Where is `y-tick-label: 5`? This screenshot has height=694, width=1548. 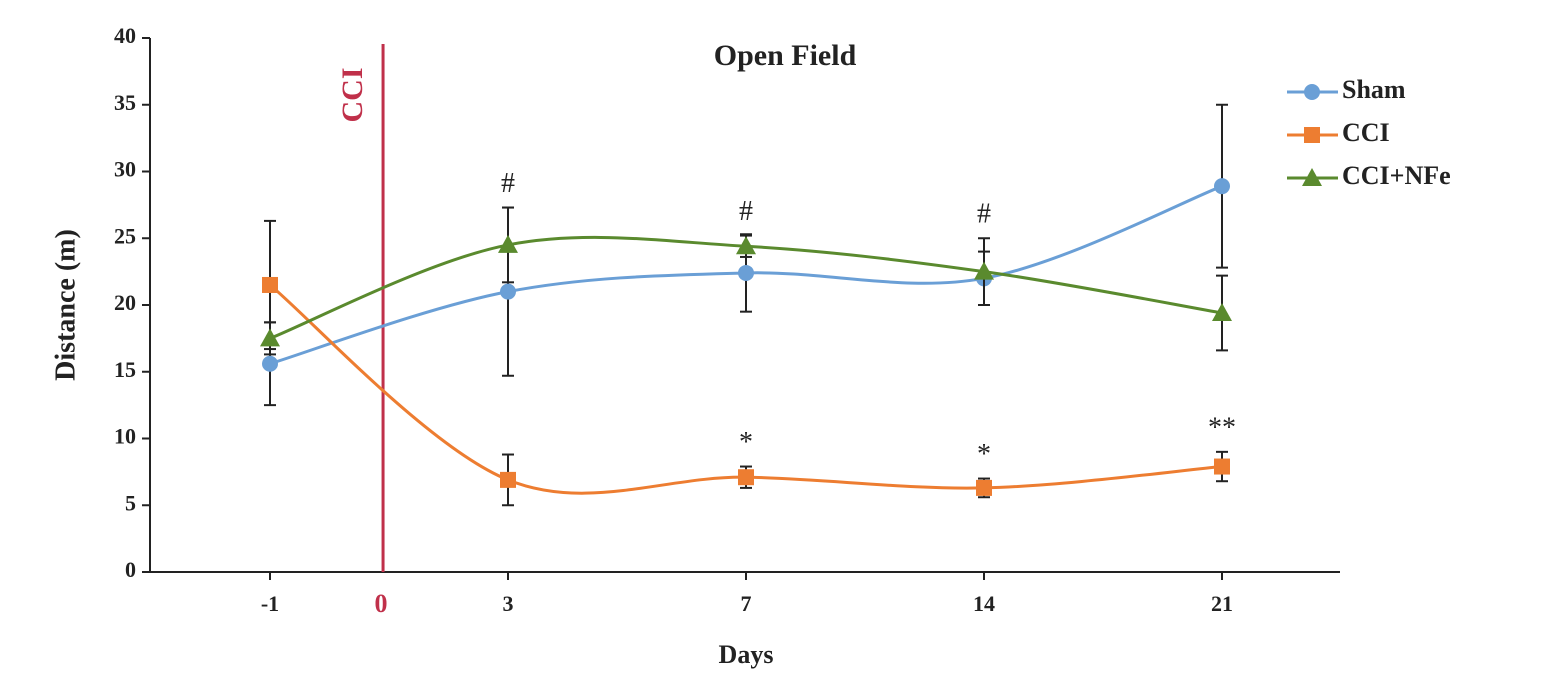
y-tick-label: 5 is located at coordinates (130, 502).